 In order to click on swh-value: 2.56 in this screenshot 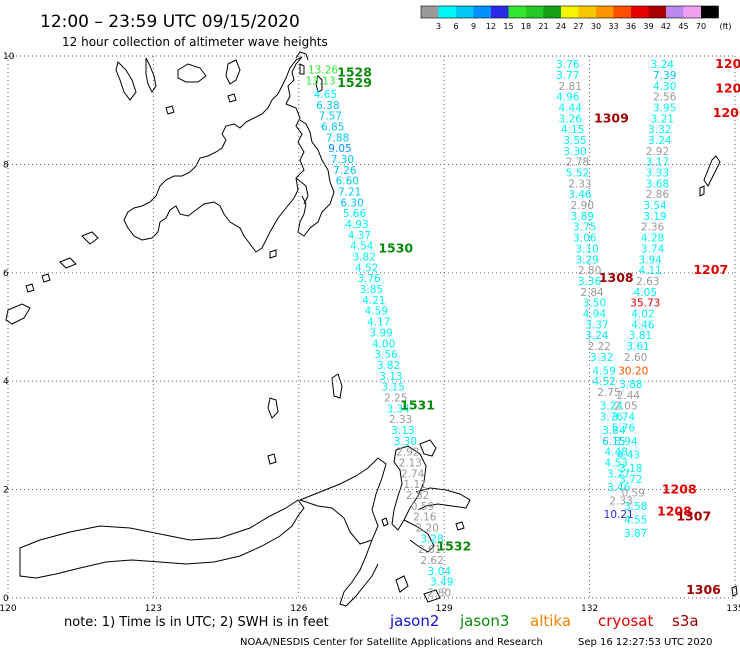, I will do `click(665, 98)`.